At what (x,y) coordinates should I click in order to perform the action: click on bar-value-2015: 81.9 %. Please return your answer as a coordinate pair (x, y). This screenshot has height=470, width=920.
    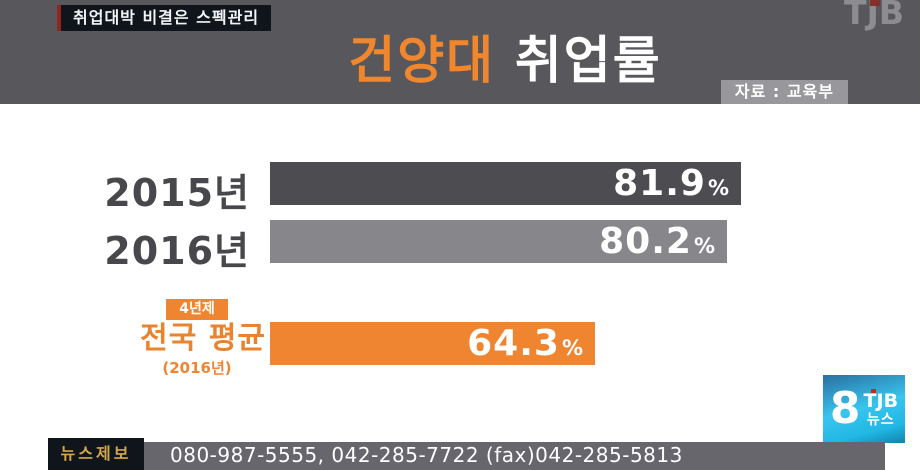
    Looking at the image, I should click on (671, 183).